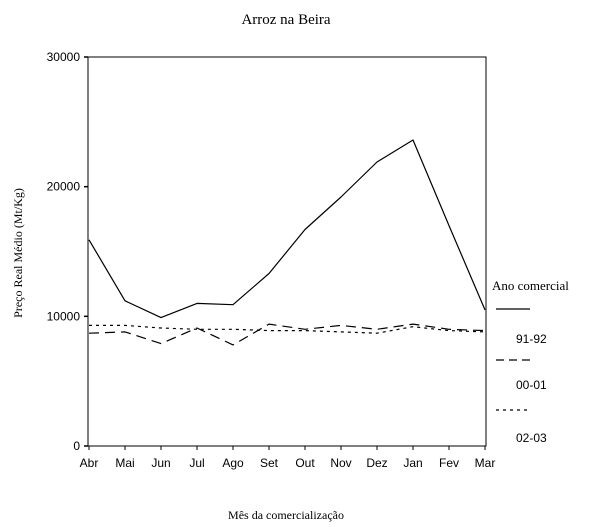  Describe the element at coordinates (269, 463) in the screenshot. I see `x-tick-label: Set` at that location.